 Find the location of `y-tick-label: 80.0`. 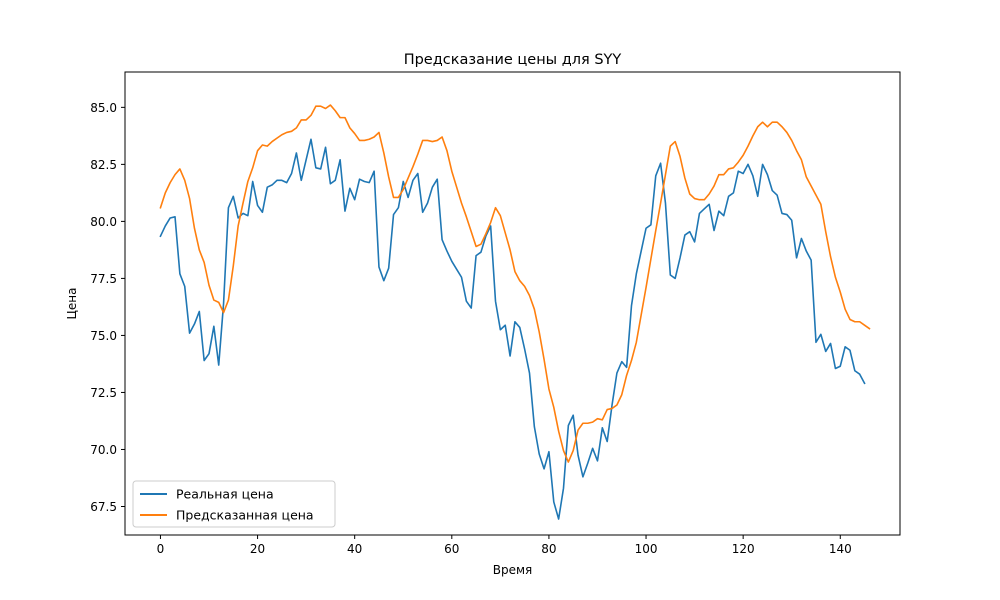

y-tick-label: 80.0 is located at coordinates (103, 222).